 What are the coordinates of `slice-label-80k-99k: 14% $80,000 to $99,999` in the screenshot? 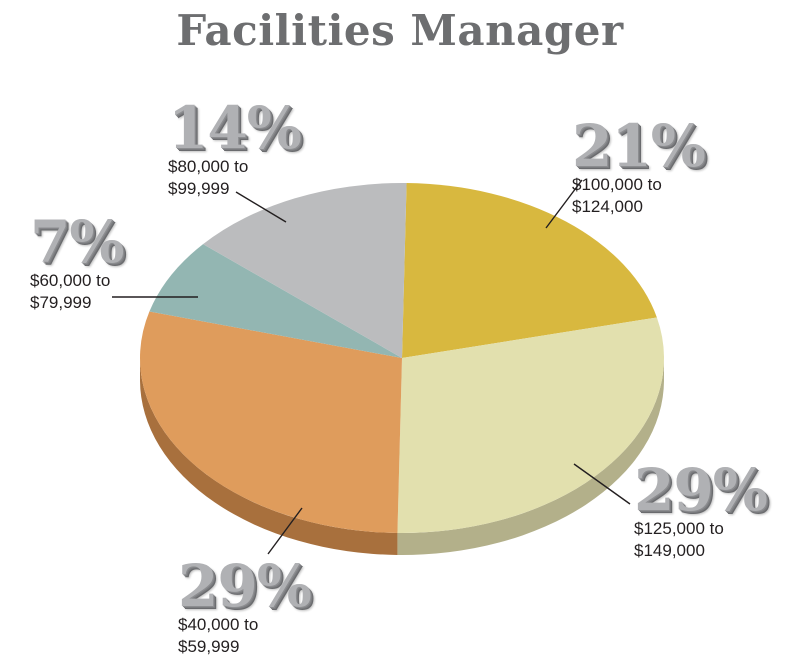 It's located at (235, 147).